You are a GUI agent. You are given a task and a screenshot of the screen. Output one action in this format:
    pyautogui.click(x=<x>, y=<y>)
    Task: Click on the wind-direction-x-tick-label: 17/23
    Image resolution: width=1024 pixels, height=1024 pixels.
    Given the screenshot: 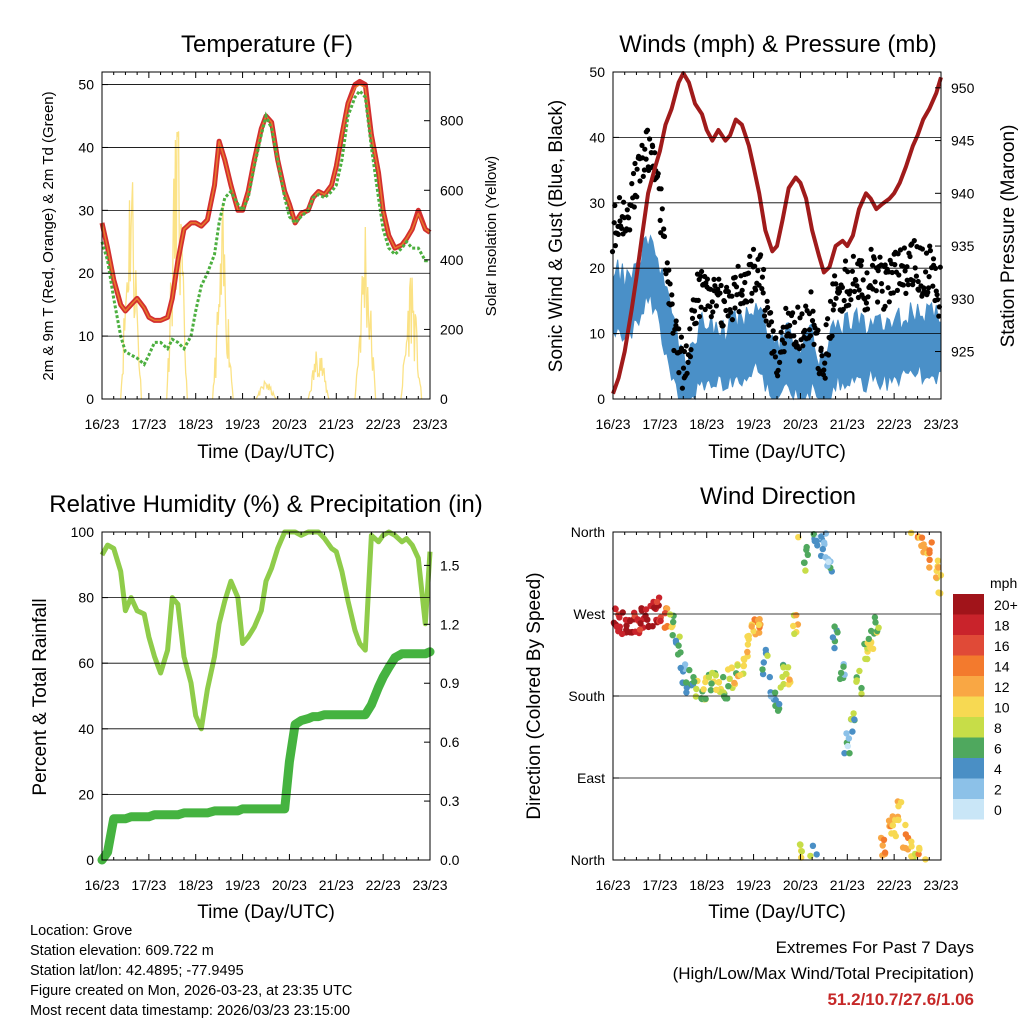 What is the action you would take?
    pyautogui.click(x=659, y=885)
    